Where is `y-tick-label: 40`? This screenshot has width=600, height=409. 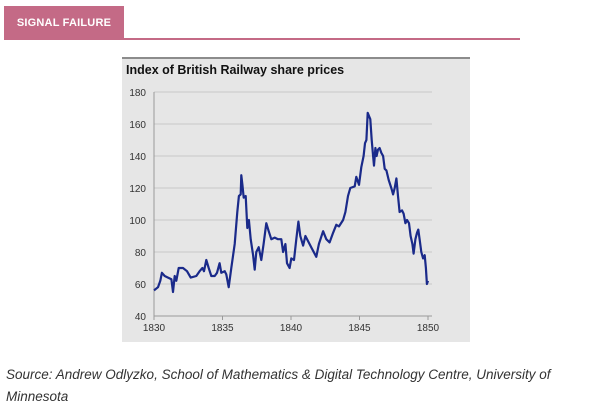 y-tick-label: 40 is located at coordinates (141, 317).